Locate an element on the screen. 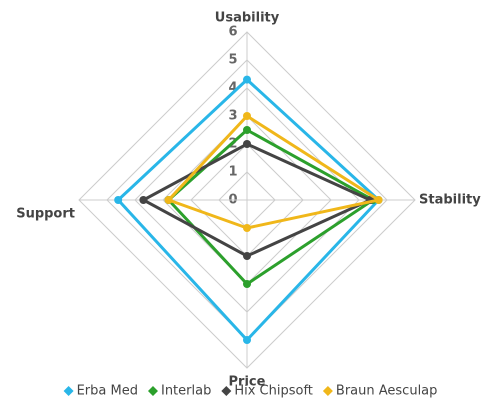  r-tick-label: 5 is located at coordinates (232, 60).